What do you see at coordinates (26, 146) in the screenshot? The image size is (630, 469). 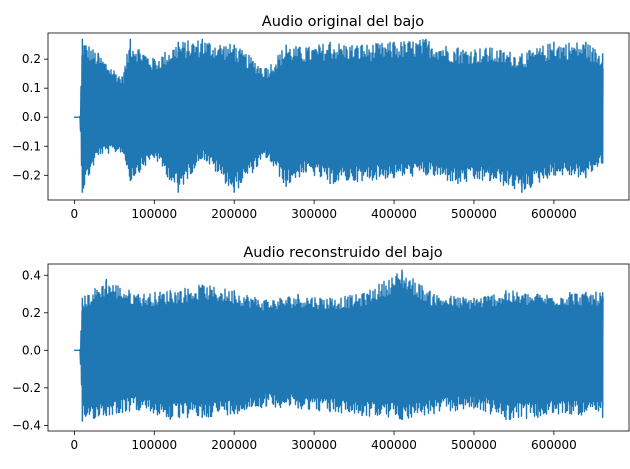 I see `y-tick-label: −0.1` at bounding box center [26, 146].